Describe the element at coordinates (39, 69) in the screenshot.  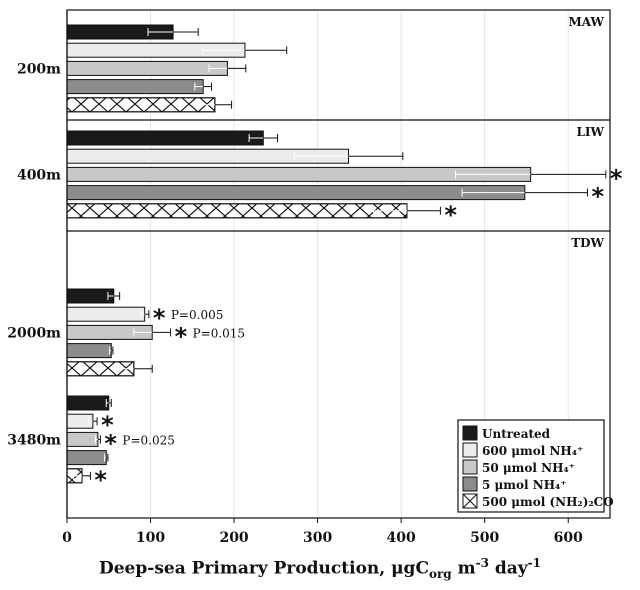
I see `depth-label-200m: 200m` at that location.